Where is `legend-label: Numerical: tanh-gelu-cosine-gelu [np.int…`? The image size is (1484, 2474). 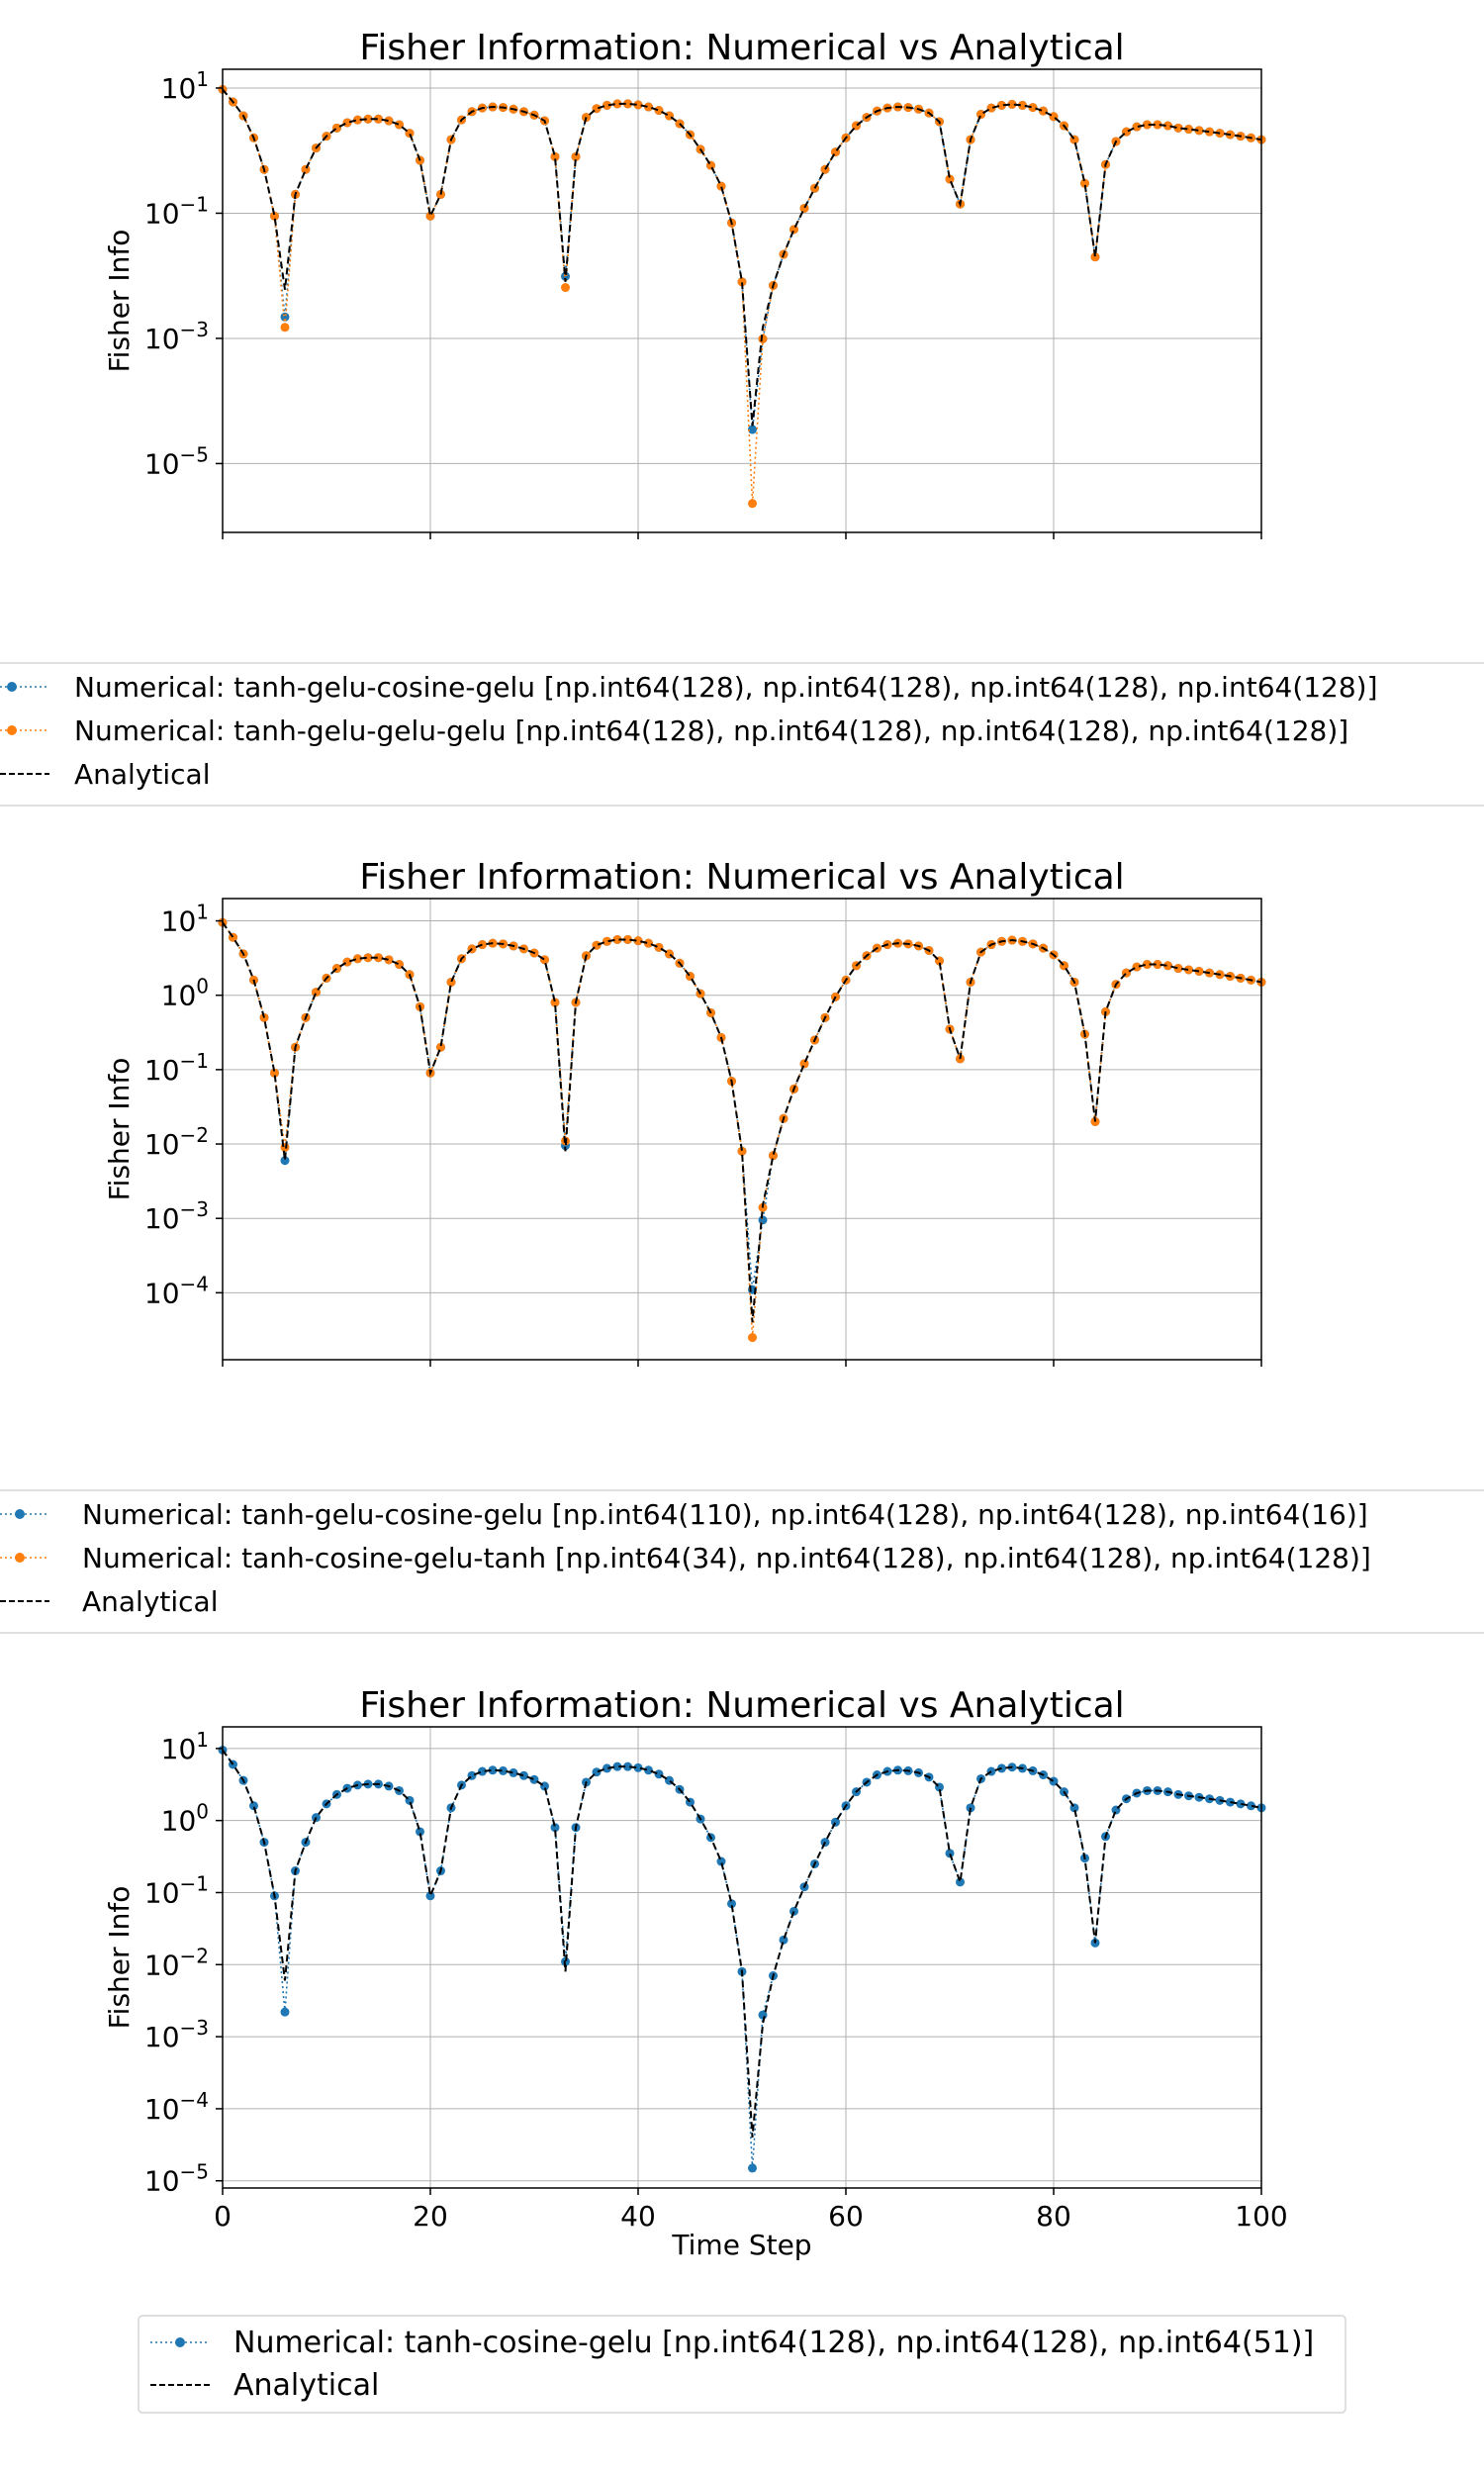 legend-label: Numerical: tanh-gelu-cosine-gelu [np.int… is located at coordinates (725, 1515).